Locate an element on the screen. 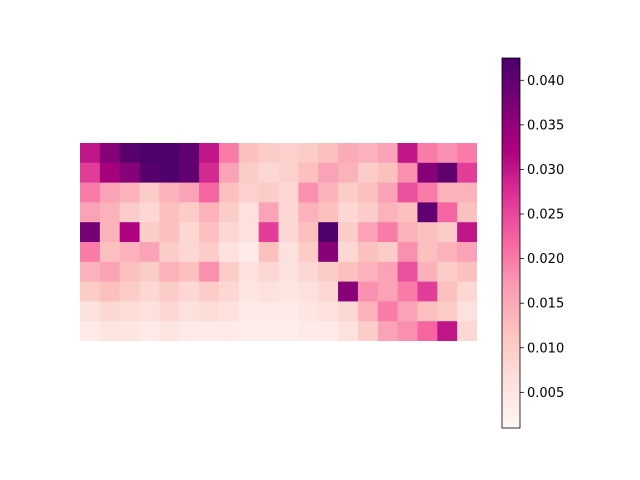  colorbar-tick-label: 0.020 is located at coordinates (545, 259).